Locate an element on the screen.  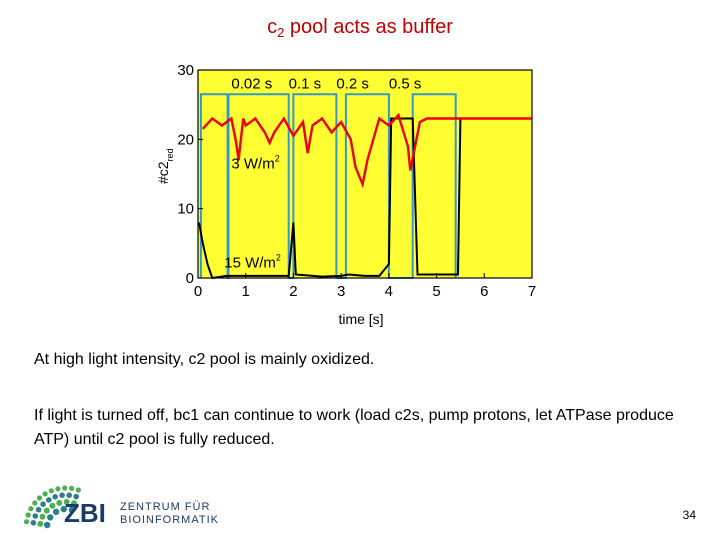
zbi-logo: ZBI ZENTRUM FÜR BIOINFORMATIK is located at coordinates (121, 507).